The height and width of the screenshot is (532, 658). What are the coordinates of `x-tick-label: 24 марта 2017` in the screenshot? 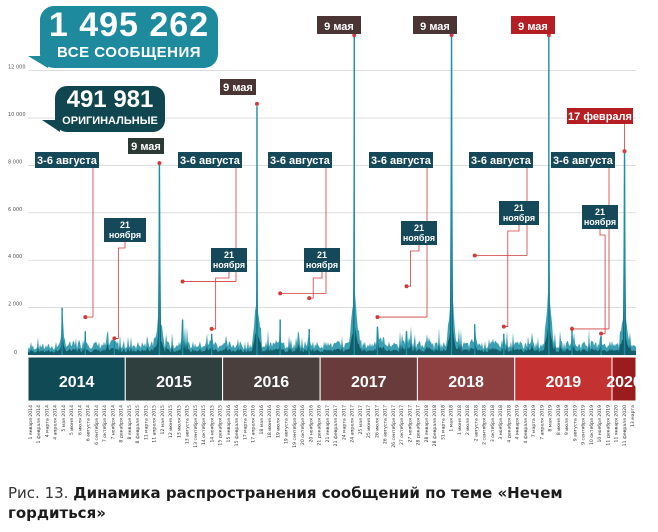 It's located at (344, 422).